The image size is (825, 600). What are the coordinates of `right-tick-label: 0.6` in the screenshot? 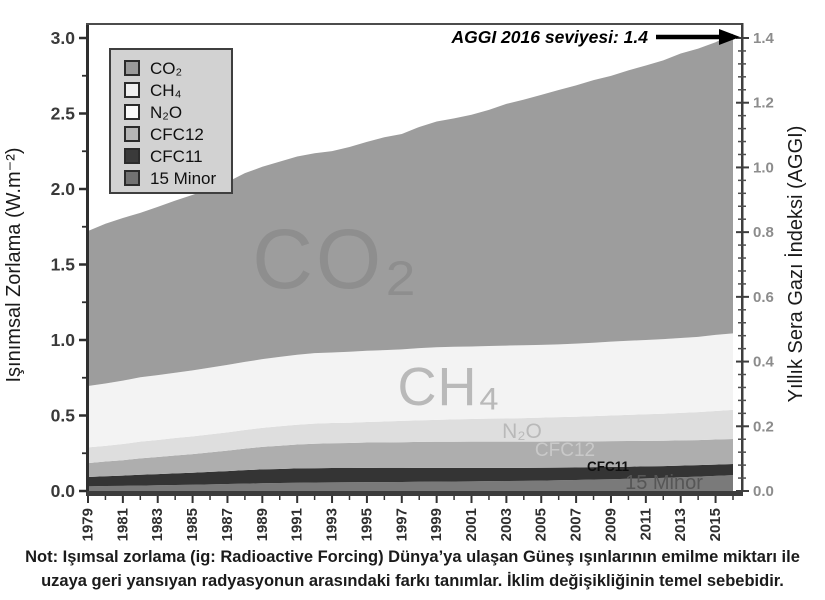 It's located at (763, 297).